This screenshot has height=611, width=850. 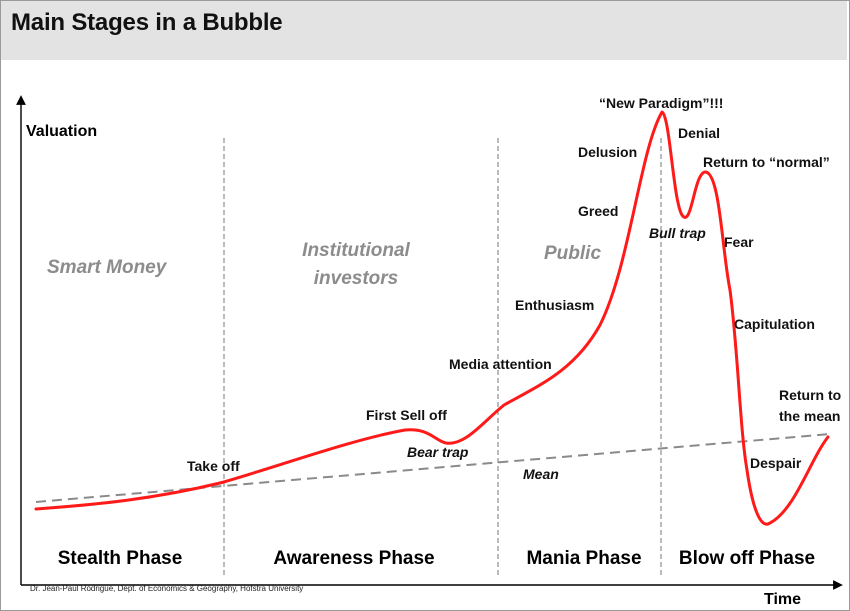 What do you see at coordinates (500, 364) in the screenshot?
I see `label-media-attention: Media attention` at bounding box center [500, 364].